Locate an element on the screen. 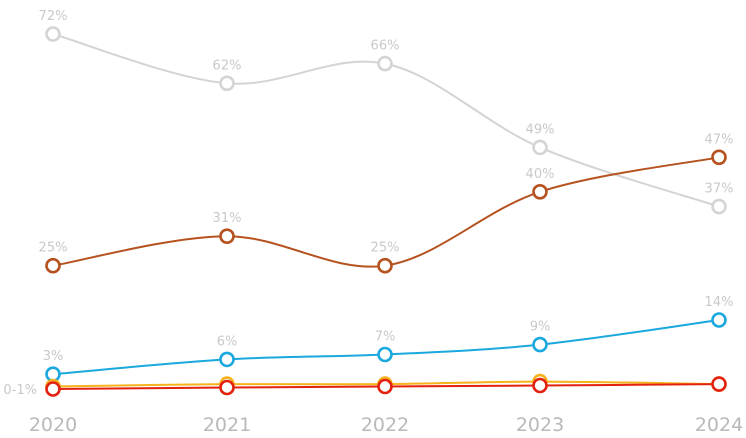 This screenshot has width=746, height=438. x-tick-label-2021: 2021 is located at coordinates (227, 425).